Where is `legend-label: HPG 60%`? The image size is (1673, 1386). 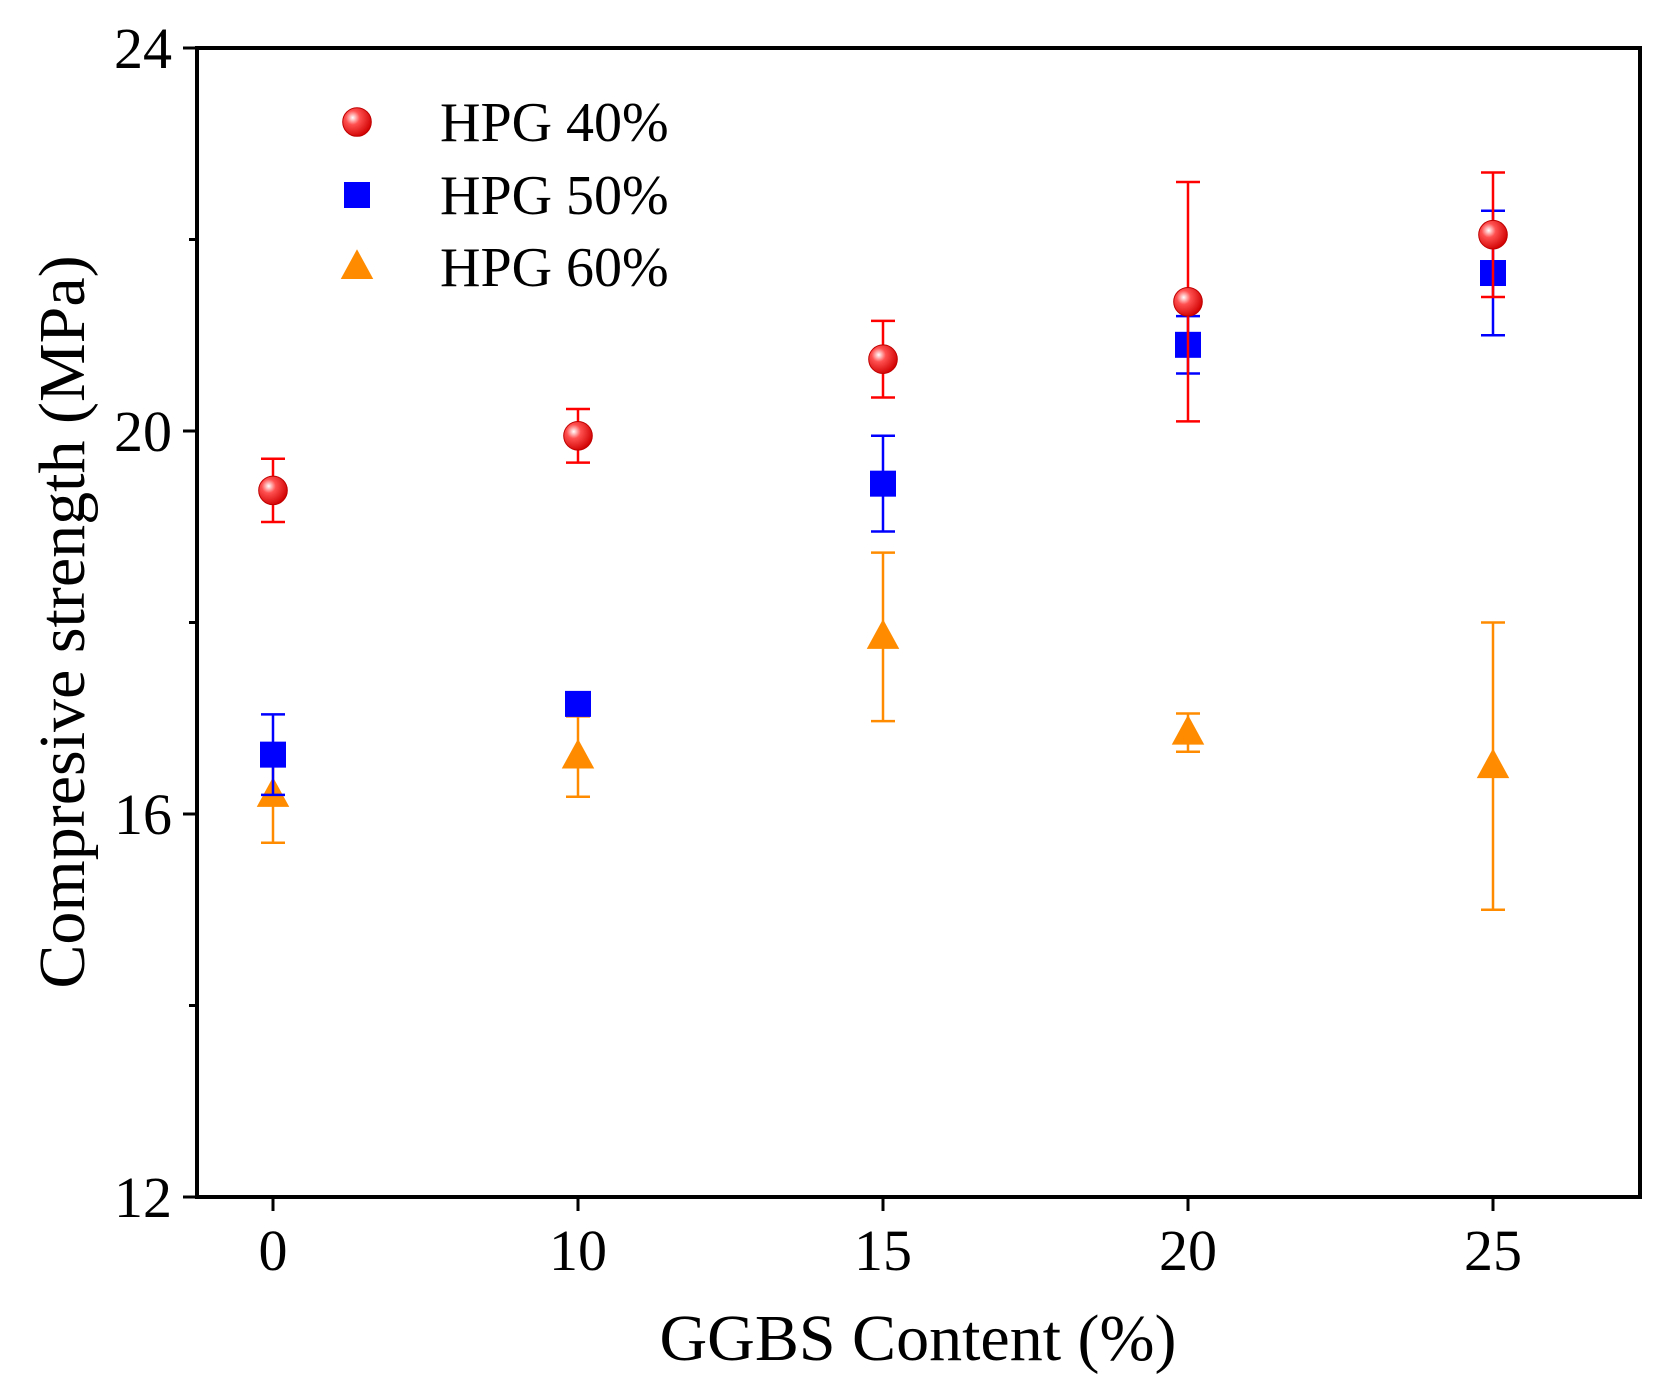 legend-label: HPG 60% is located at coordinates (554, 268).